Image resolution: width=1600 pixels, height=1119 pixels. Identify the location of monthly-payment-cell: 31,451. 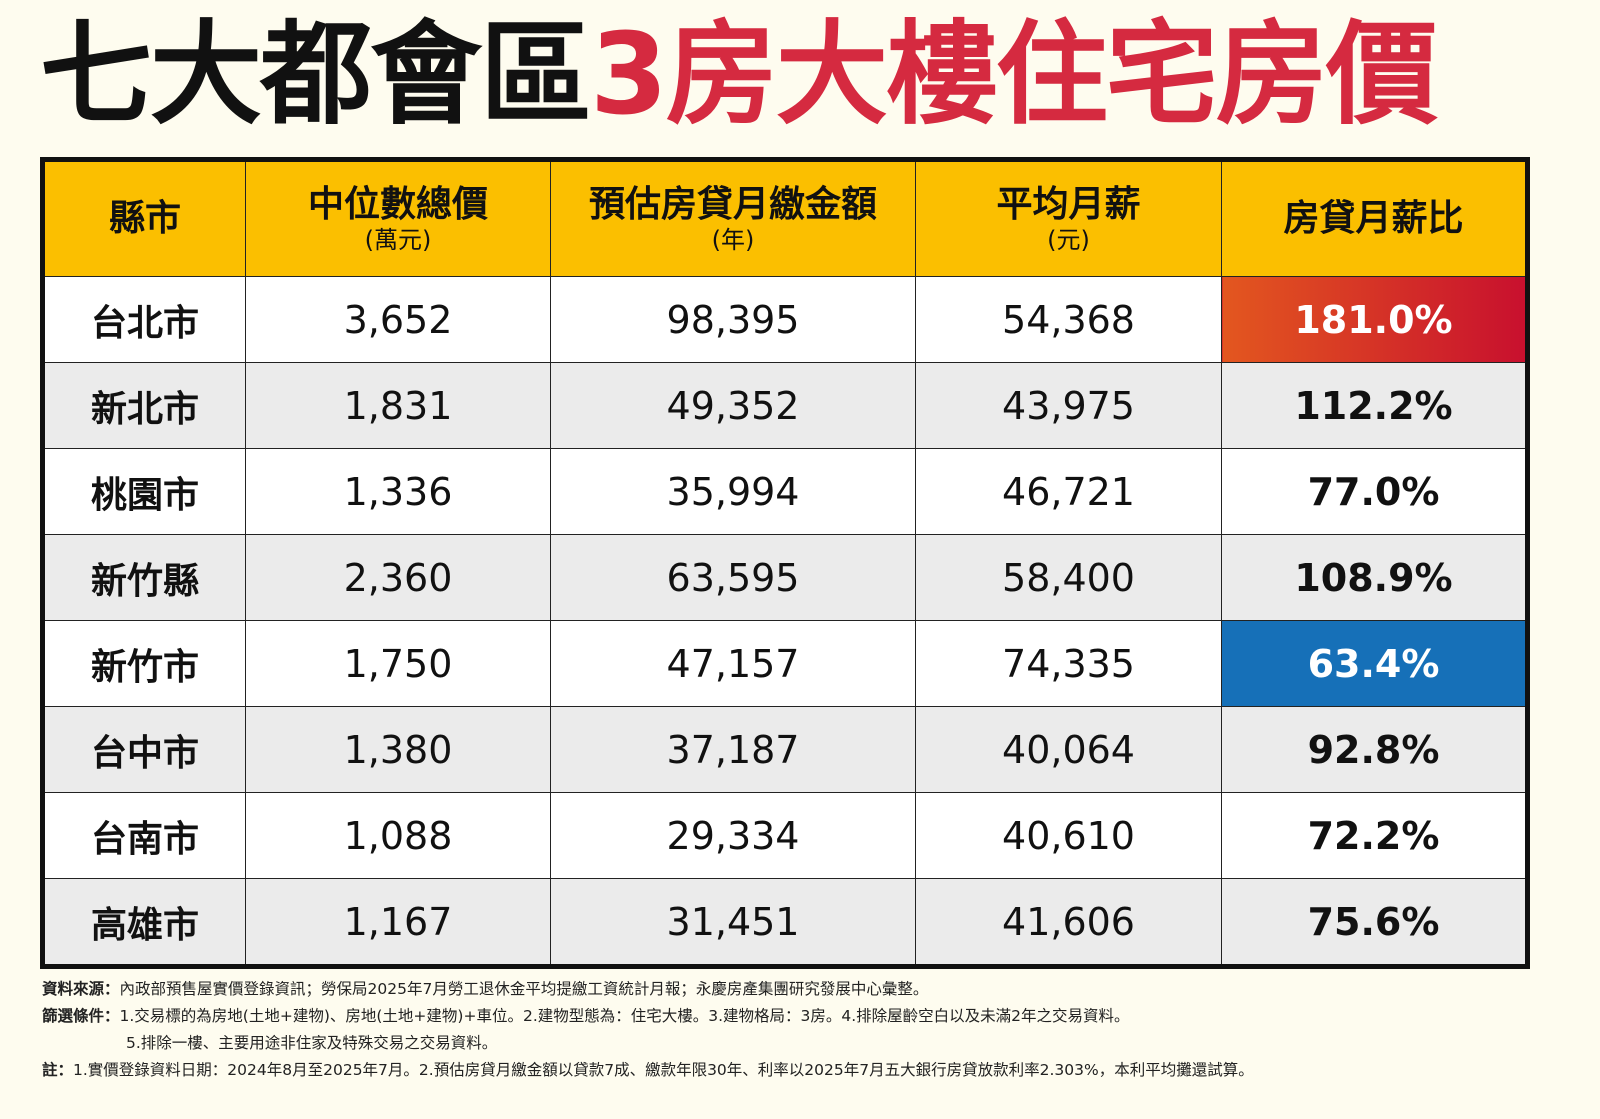
(733, 922).